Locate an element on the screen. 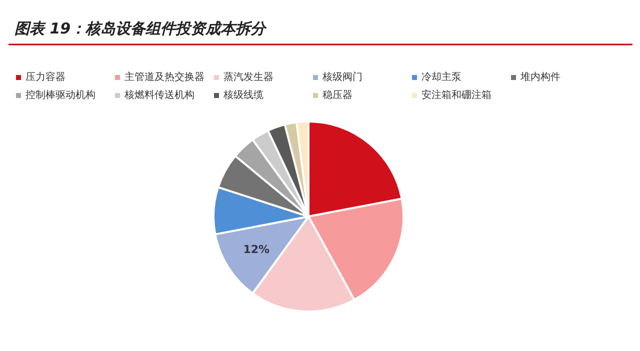 Image resolution: width=640 pixels, height=351 pixels. legend-label: 核燃料传送机构 is located at coordinates (159, 95).